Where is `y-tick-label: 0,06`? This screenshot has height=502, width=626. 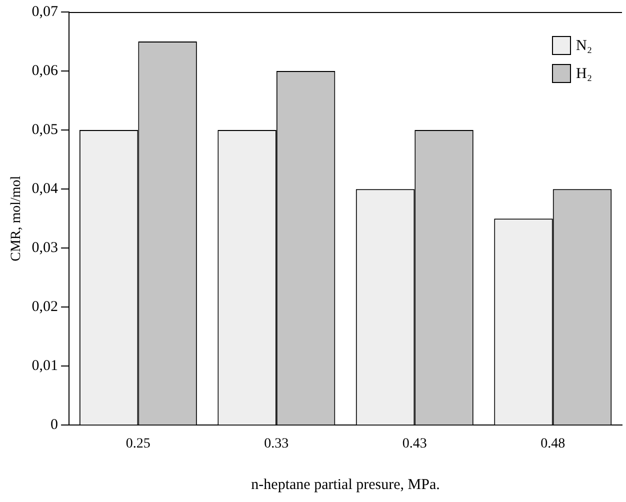
y-tick-label: 0,06 is located at coordinates (45, 70).